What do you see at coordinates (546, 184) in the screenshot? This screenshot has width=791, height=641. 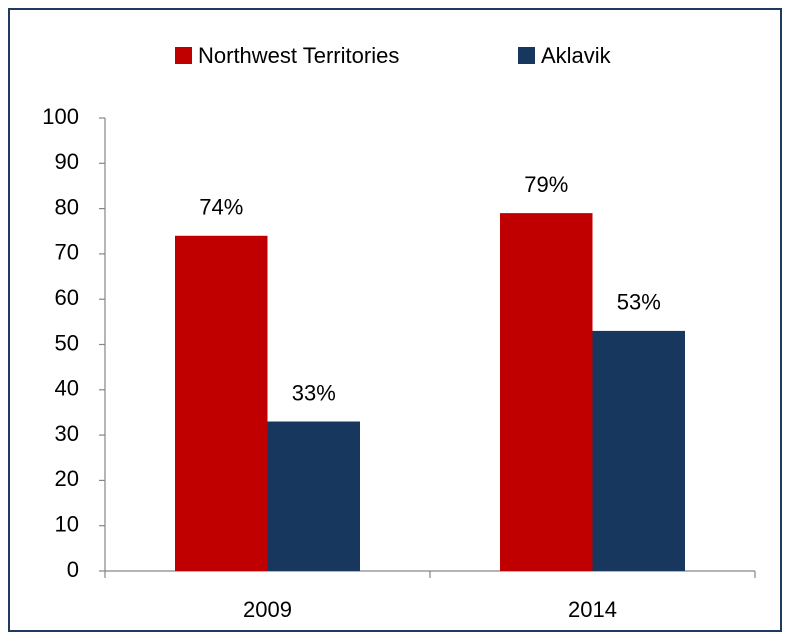 I see `value-label: 79%` at bounding box center [546, 184].